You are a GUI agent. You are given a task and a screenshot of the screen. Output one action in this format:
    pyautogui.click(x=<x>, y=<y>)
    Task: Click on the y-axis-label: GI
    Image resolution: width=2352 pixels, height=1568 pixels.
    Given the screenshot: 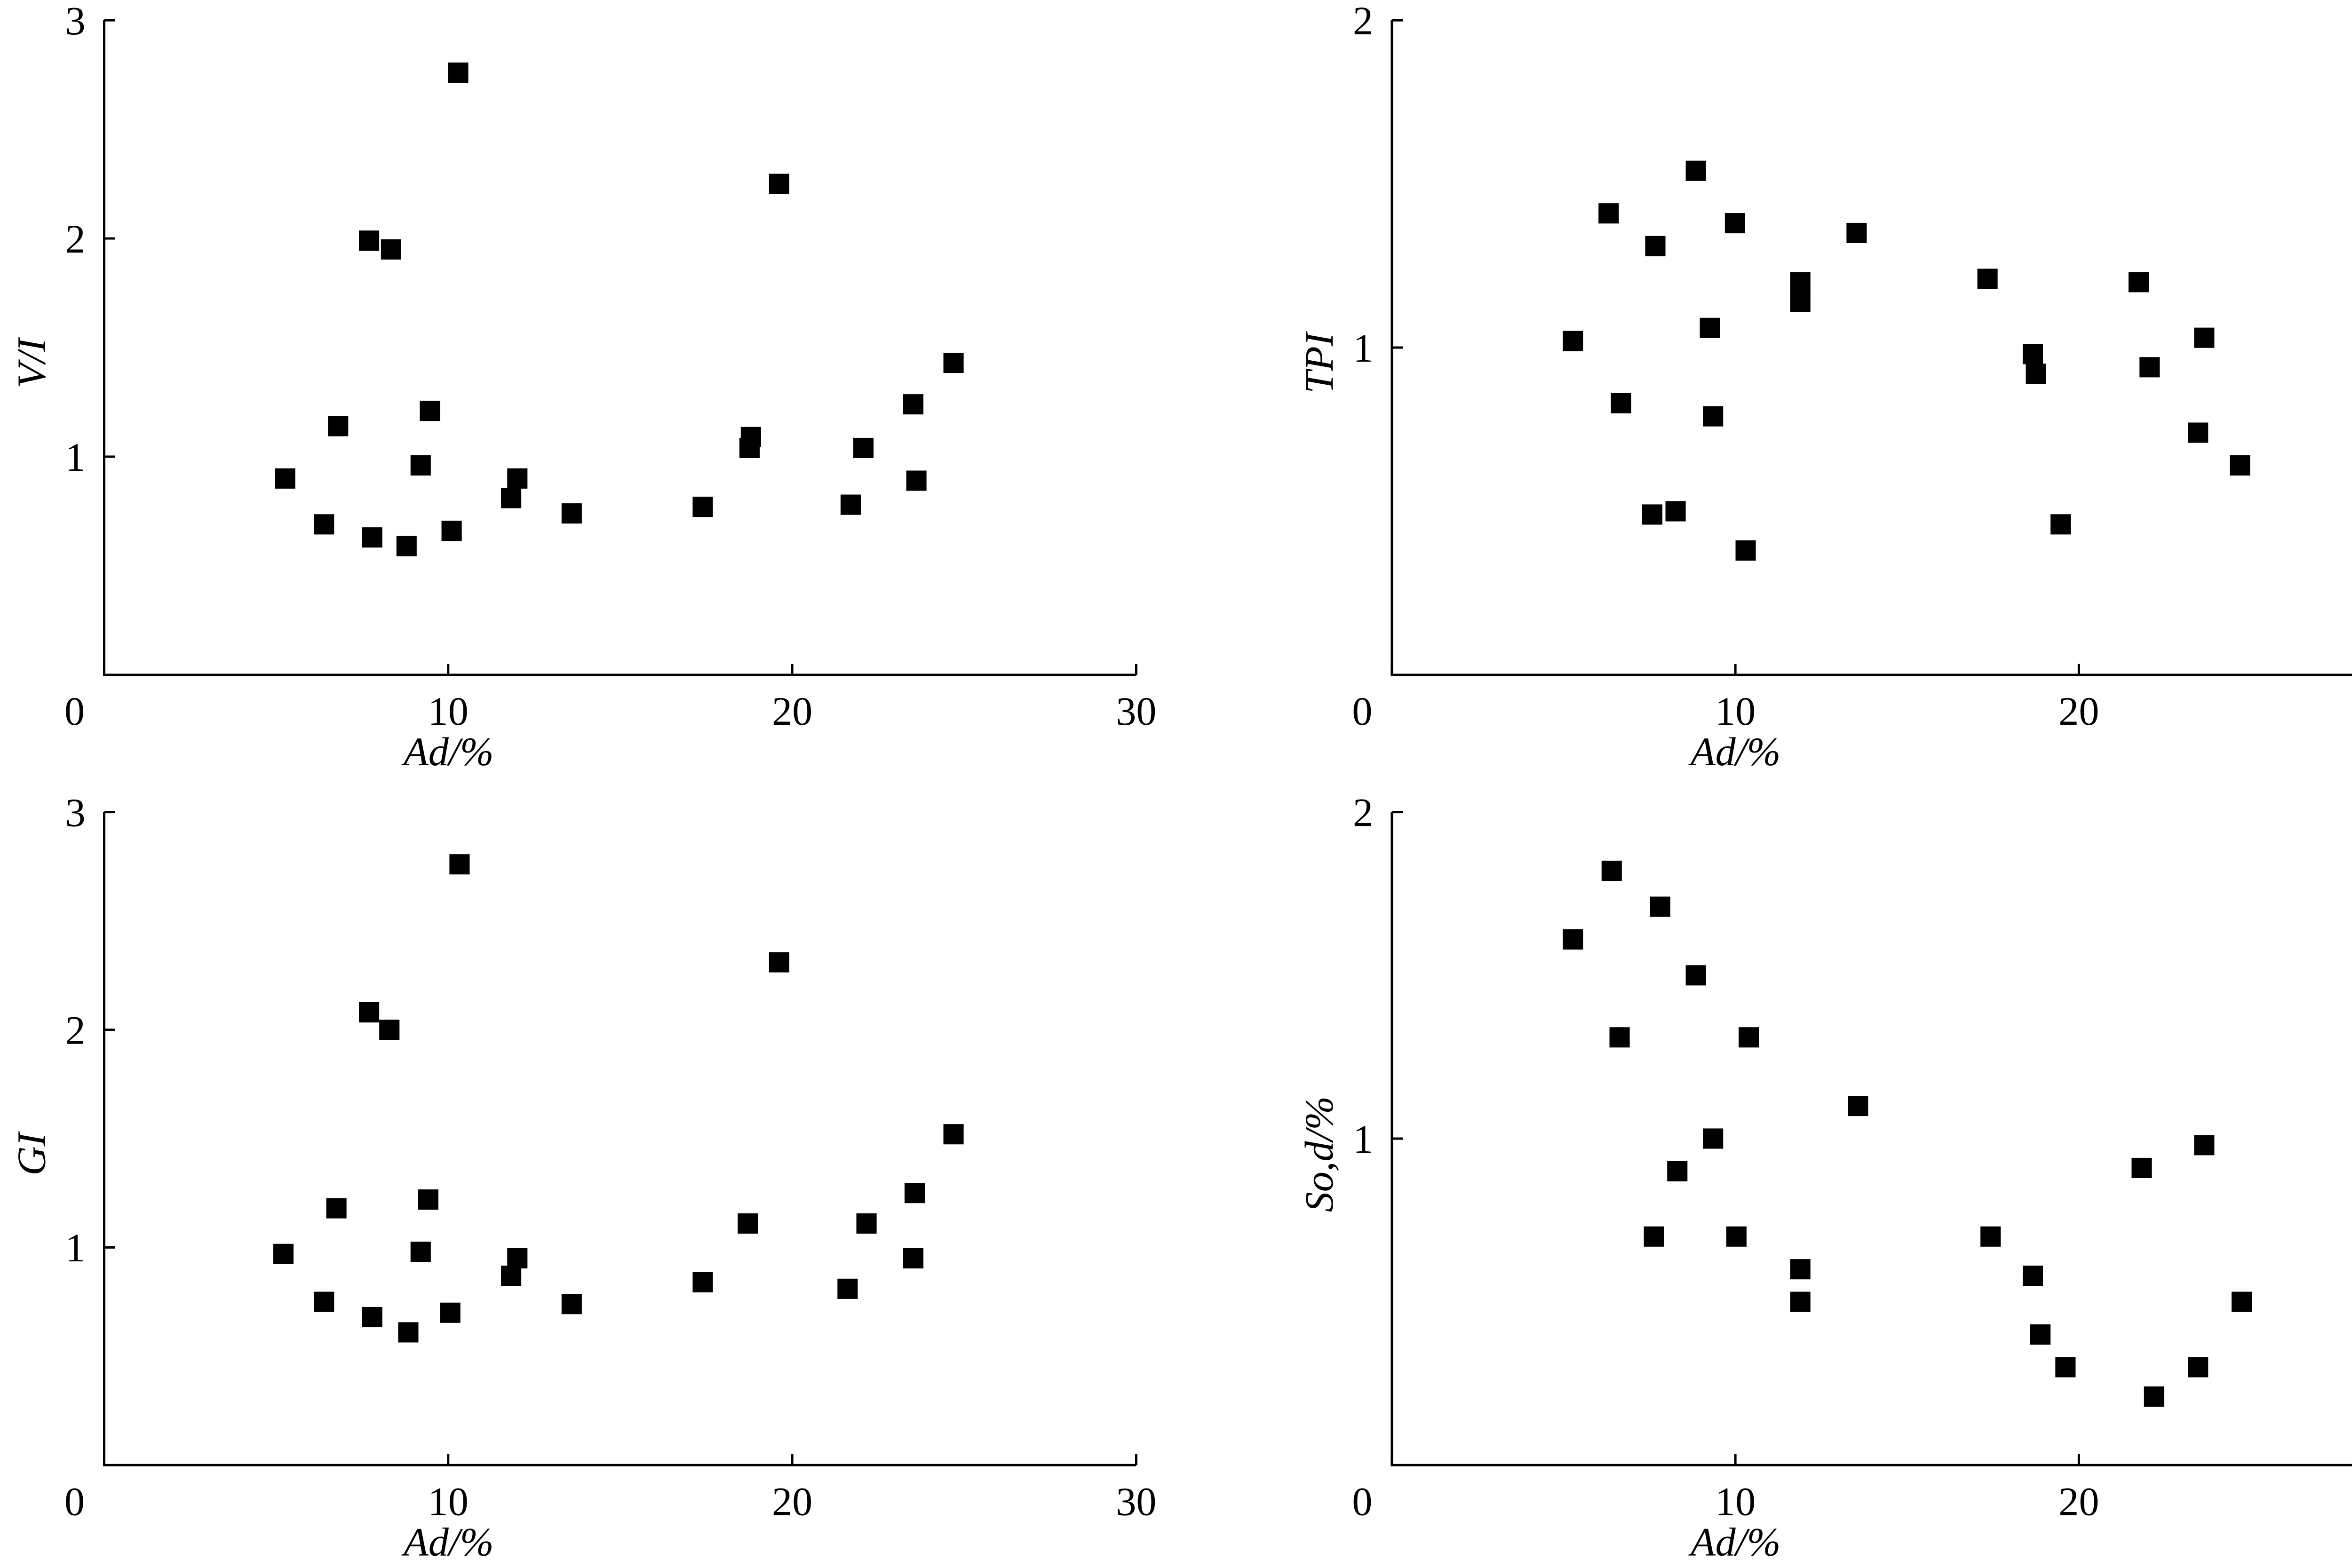 What is the action you would take?
    pyautogui.click(x=31, y=1153)
    